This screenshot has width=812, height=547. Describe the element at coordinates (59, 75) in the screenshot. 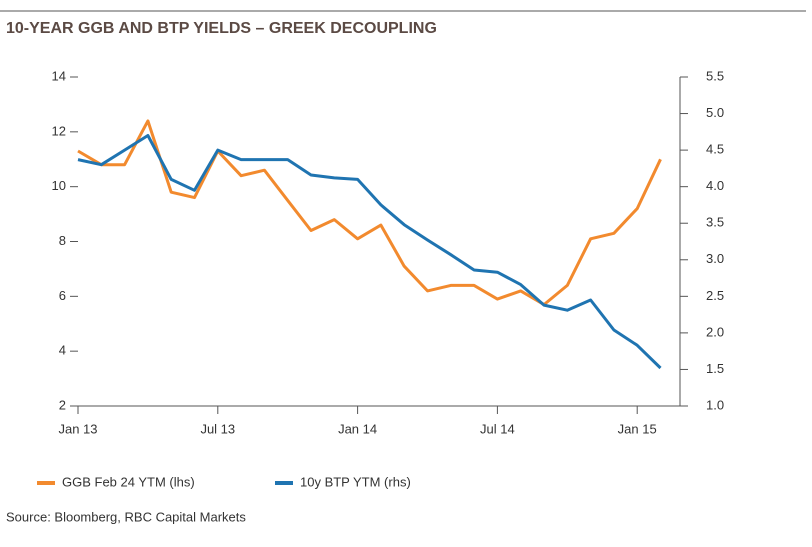

I see `y-tick-label: 14` at that location.